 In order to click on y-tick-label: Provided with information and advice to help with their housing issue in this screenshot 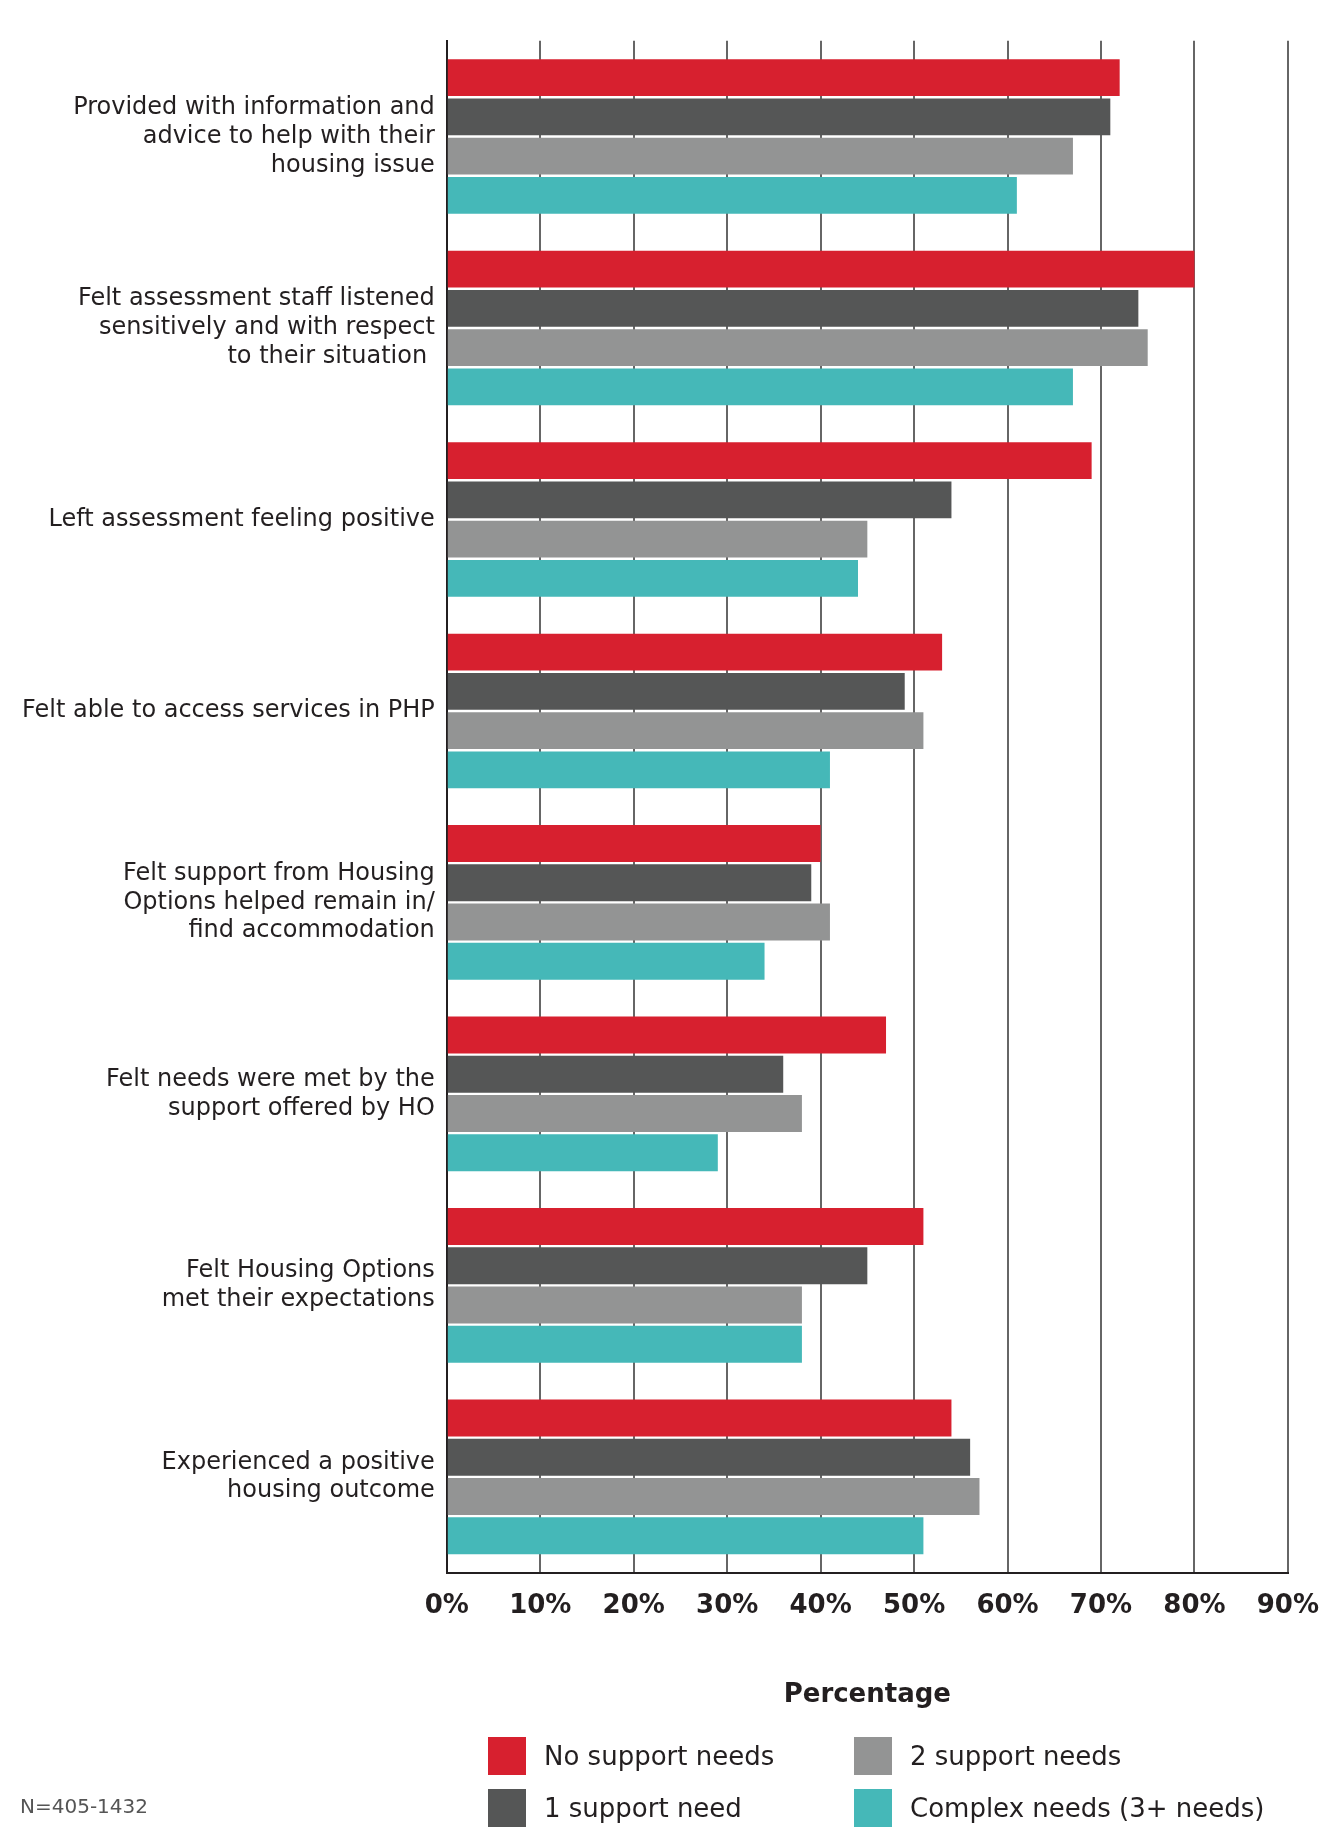, I will do `click(254, 134)`.